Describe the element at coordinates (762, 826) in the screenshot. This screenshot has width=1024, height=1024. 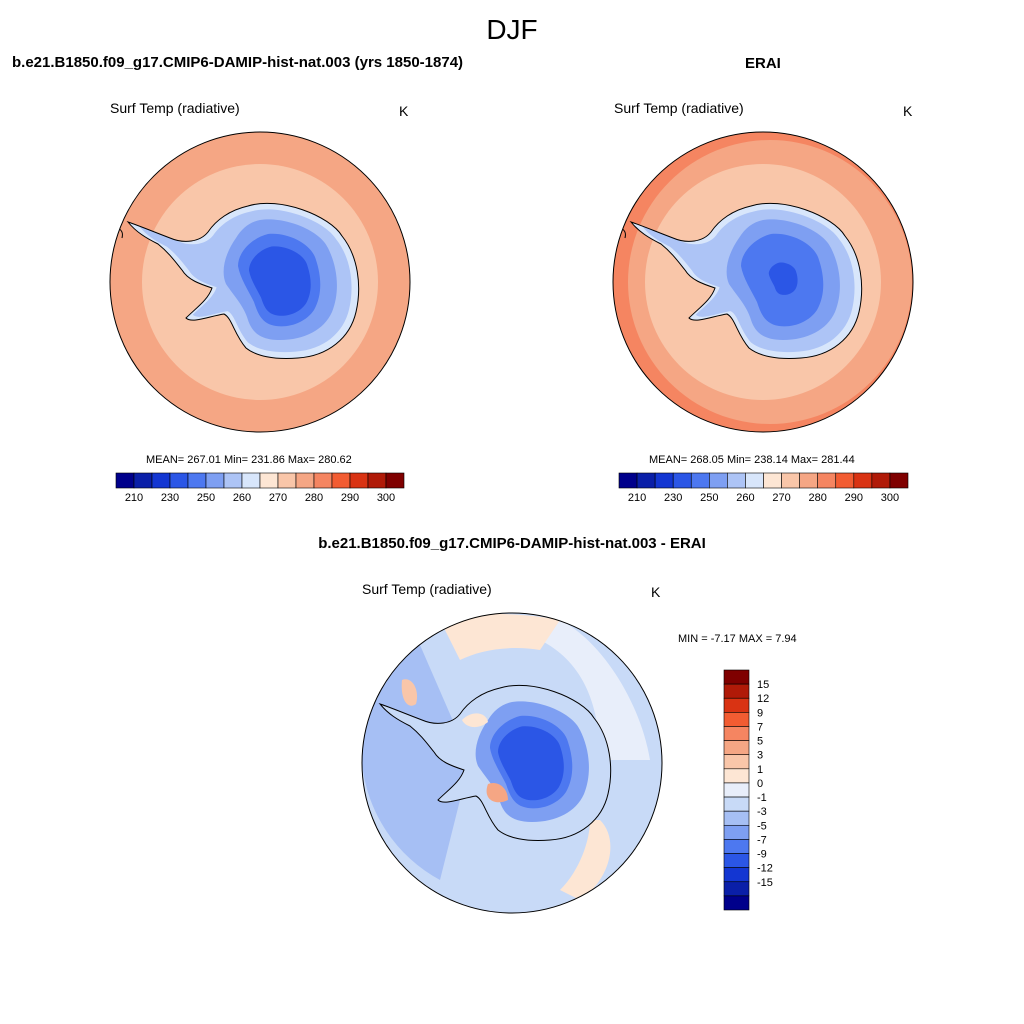
I see `diff-colorbar-tick-label: -5` at that location.